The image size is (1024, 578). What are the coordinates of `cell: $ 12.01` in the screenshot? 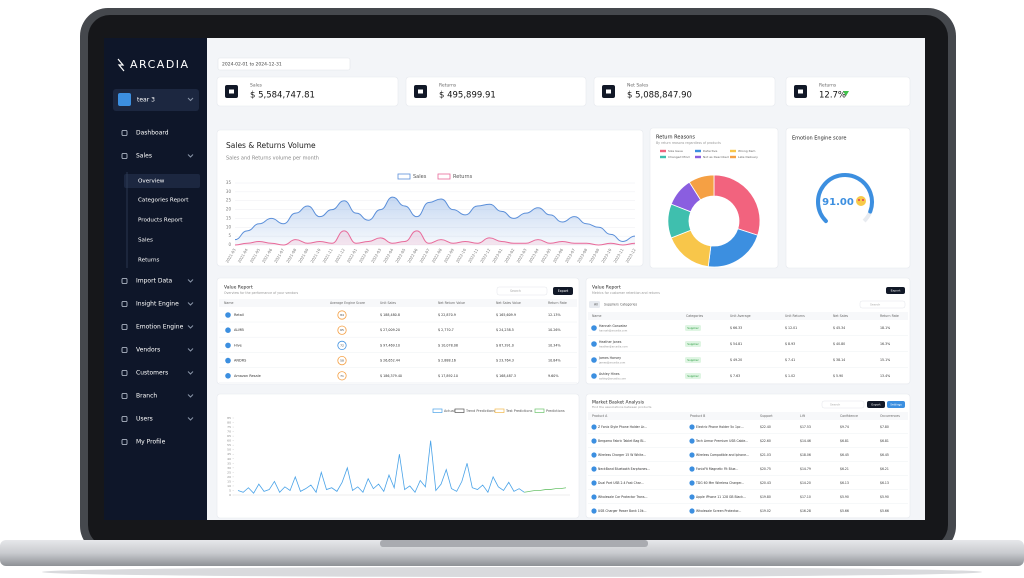 It's located at (791, 328).